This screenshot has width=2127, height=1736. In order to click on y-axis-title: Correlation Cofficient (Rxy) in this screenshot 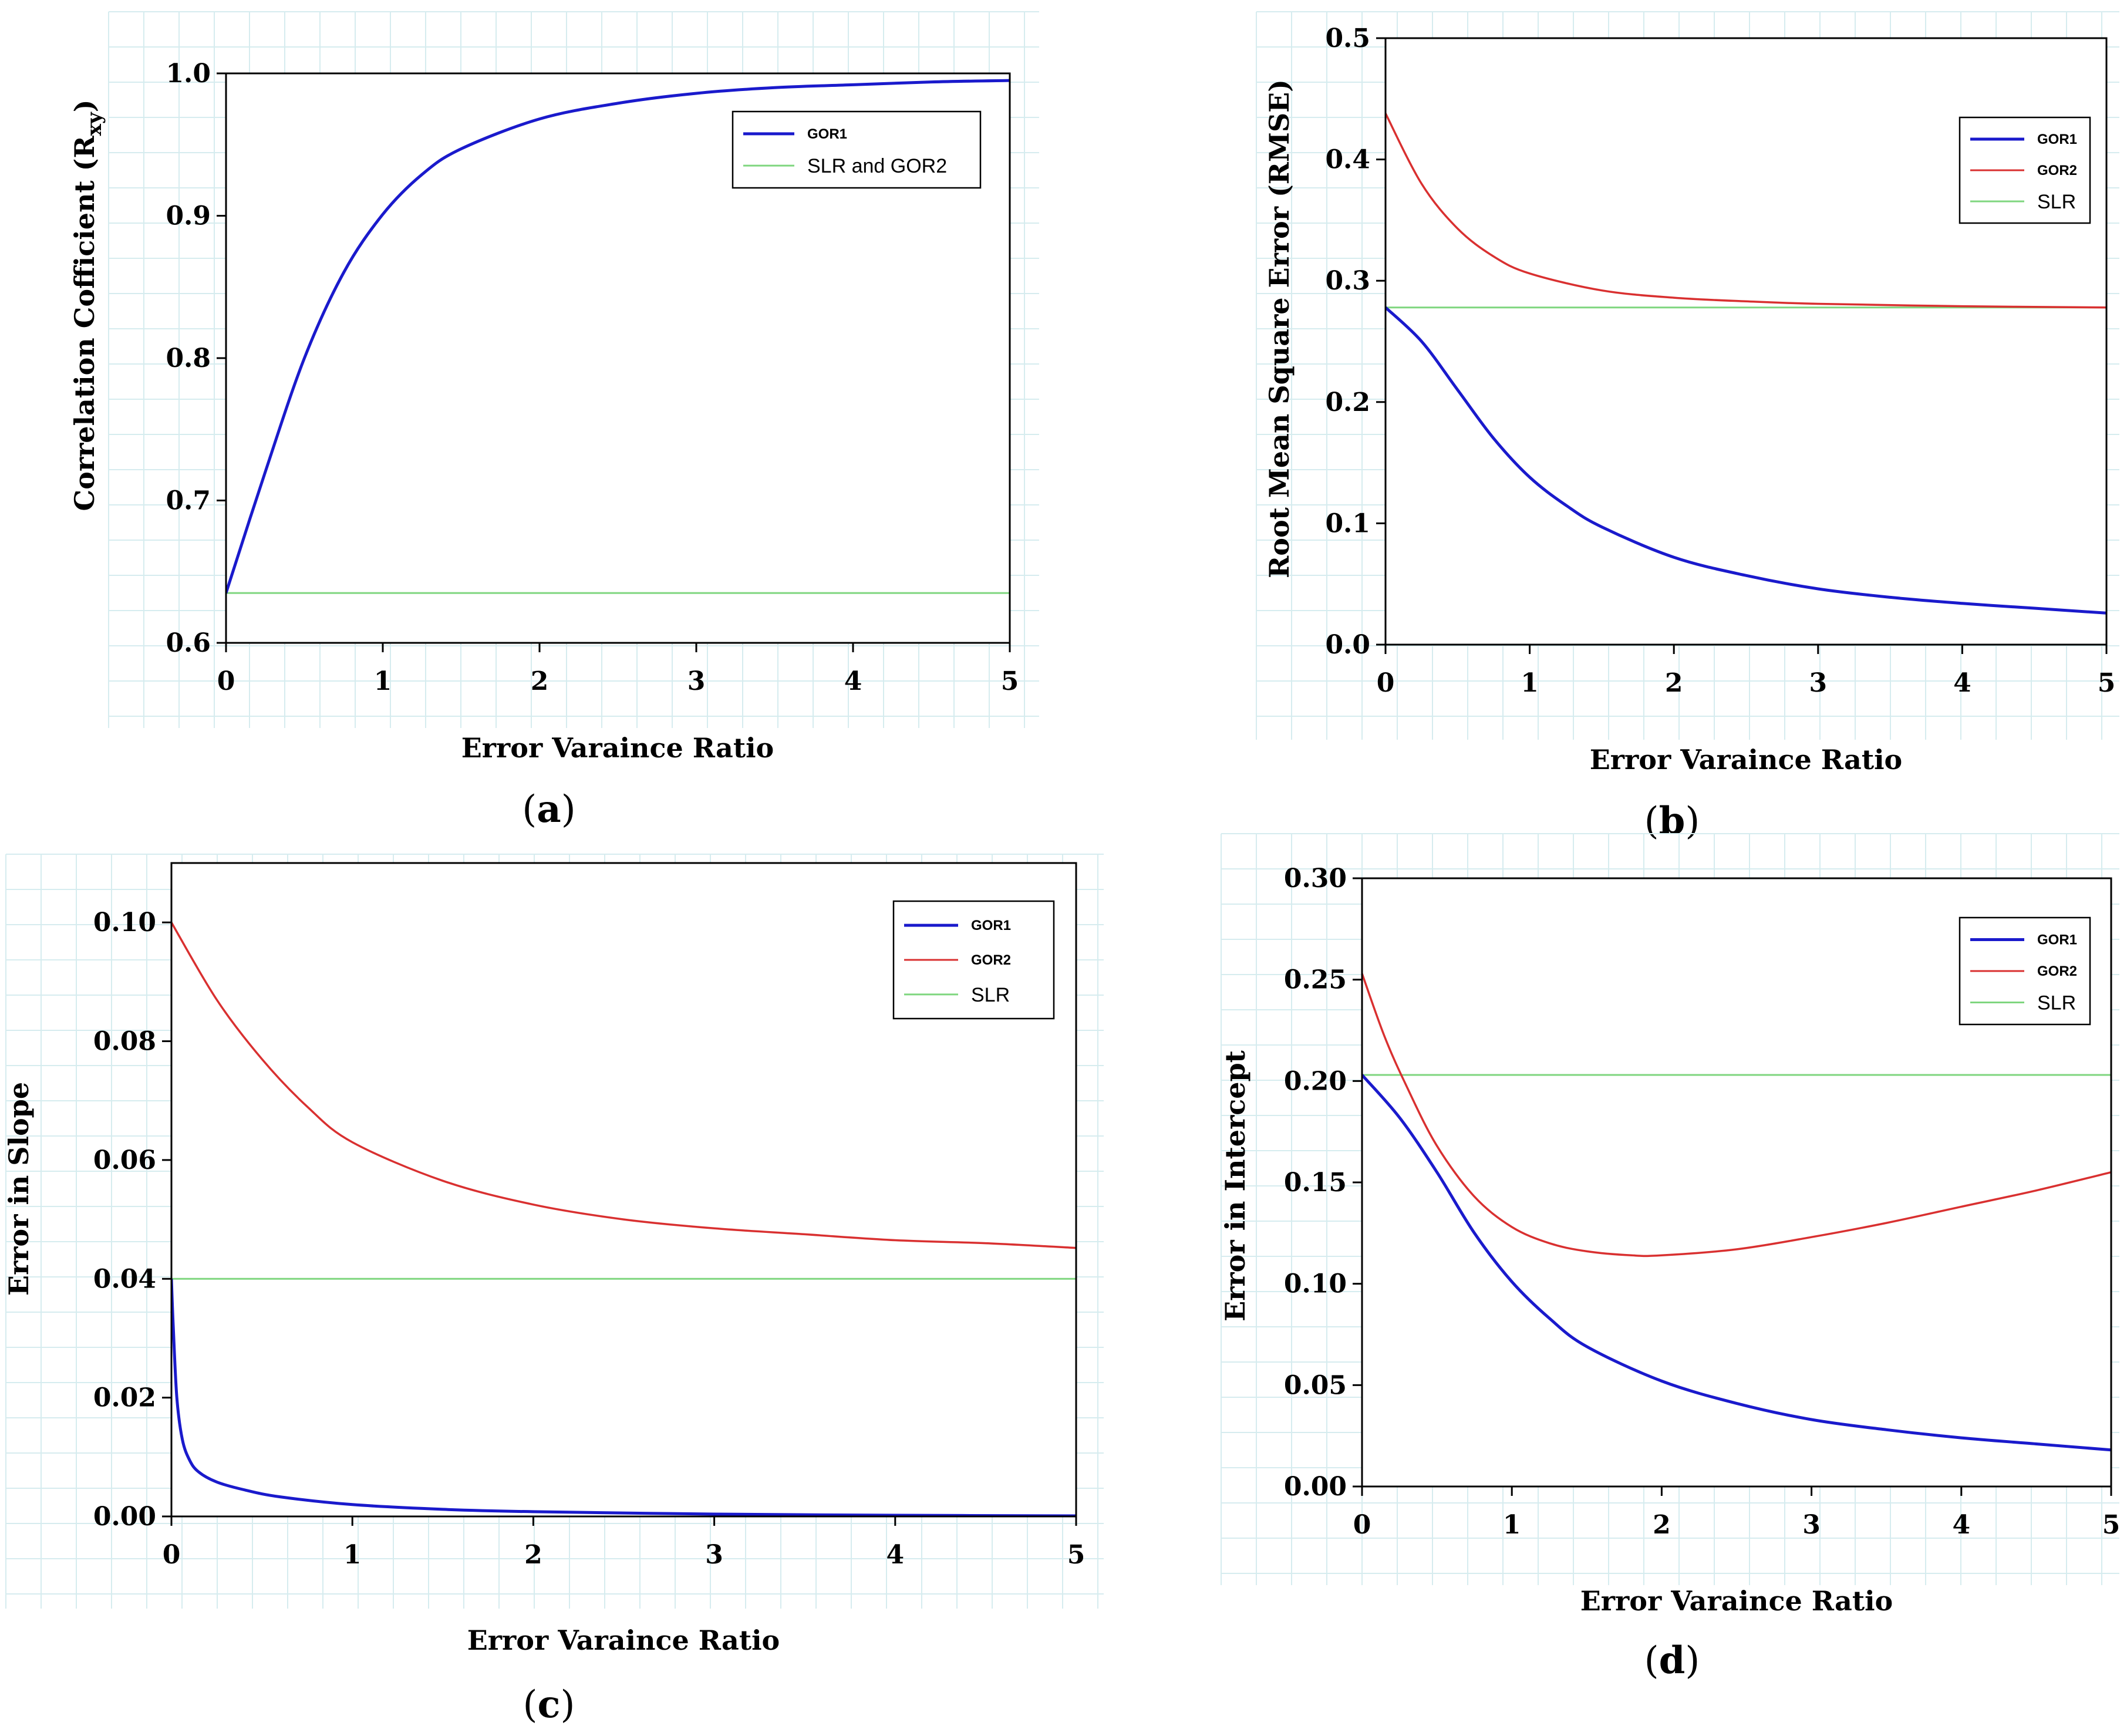, I will do `click(87, 305)`.